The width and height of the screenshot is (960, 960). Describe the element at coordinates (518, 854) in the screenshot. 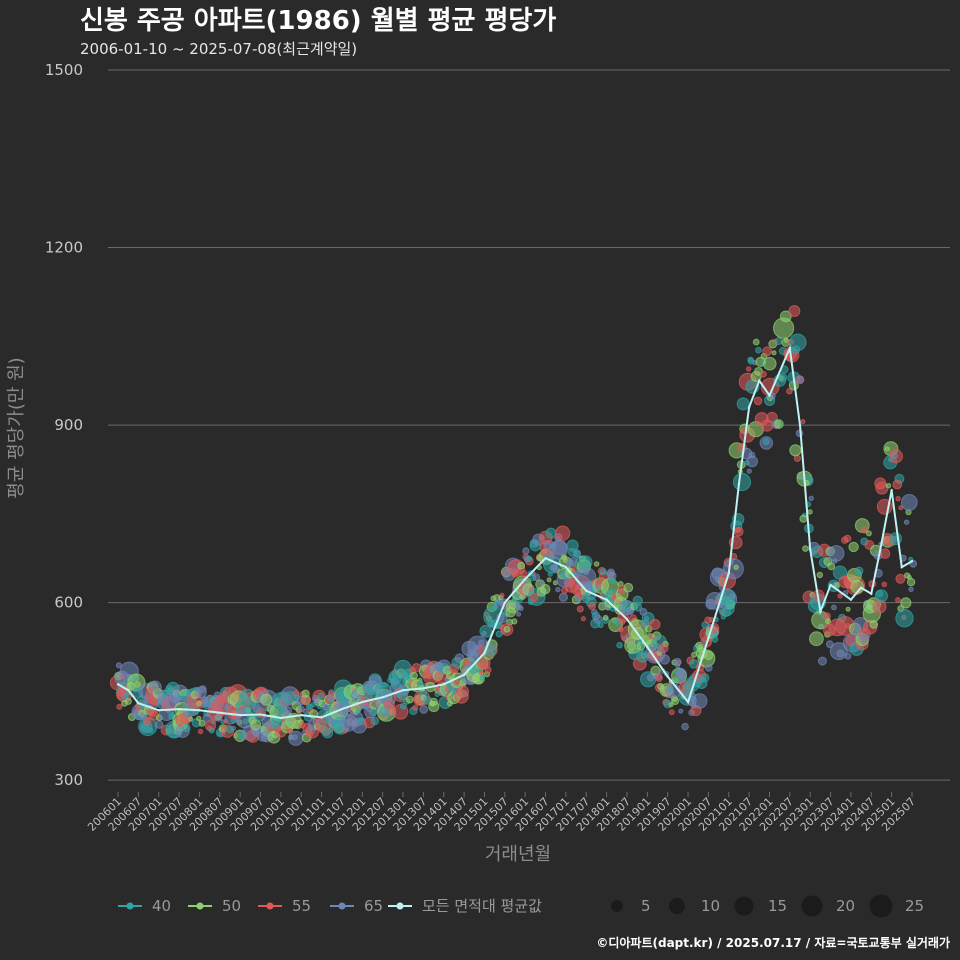

I see `x-axis-label: 거래년월` at that location.